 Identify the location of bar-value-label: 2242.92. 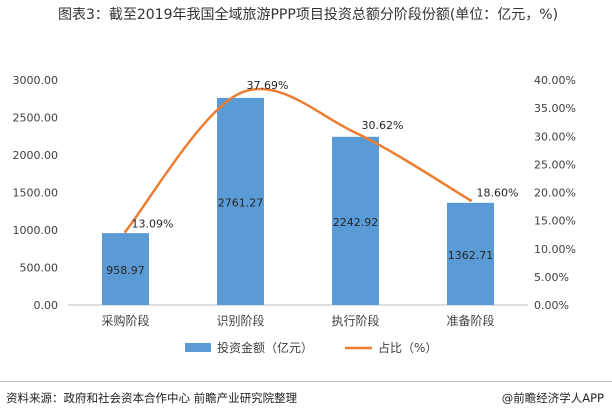
(356, 222).